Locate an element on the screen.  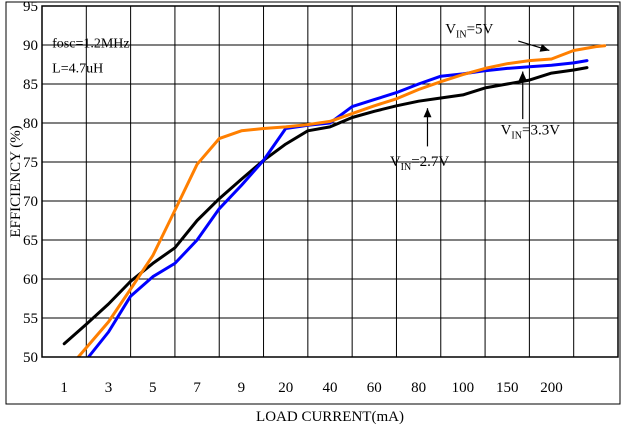
vin-5v-arrow-head is located at coordinates (544, 48).